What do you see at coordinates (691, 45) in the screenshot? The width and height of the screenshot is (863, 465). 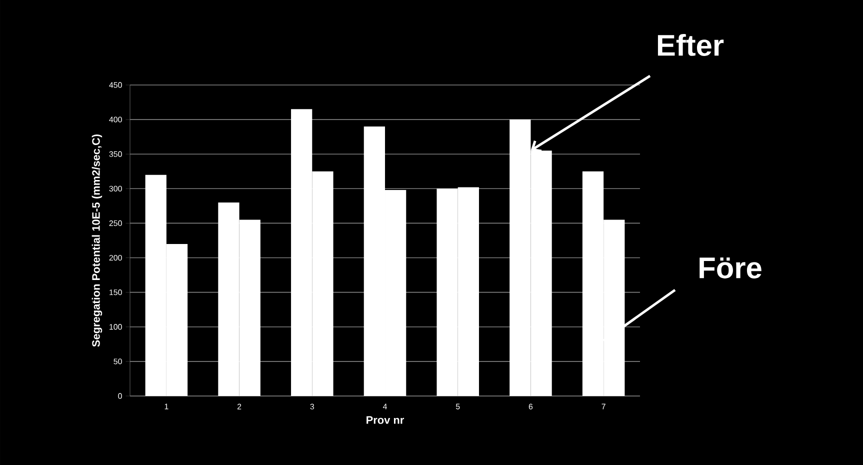 I see `annotation: Efter` at bounding box center [691, 45].